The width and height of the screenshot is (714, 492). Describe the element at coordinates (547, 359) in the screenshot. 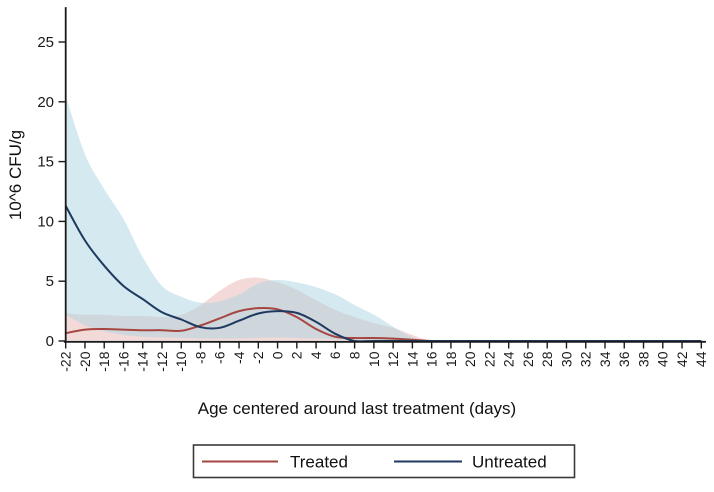

I see `x-tick-label: 28` at that location.